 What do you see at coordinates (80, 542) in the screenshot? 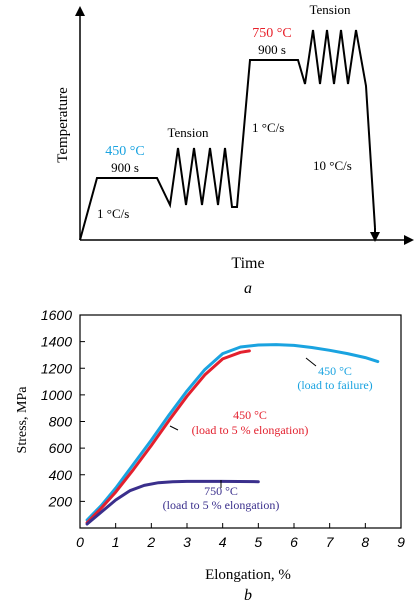
I see `x-tick-label: 0` at bounding box center [80, 542].